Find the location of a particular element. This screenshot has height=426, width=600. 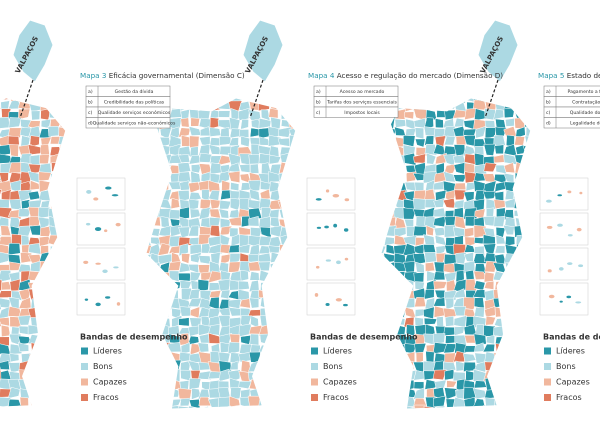

legend-swatch is located at coordinates (84, 351).